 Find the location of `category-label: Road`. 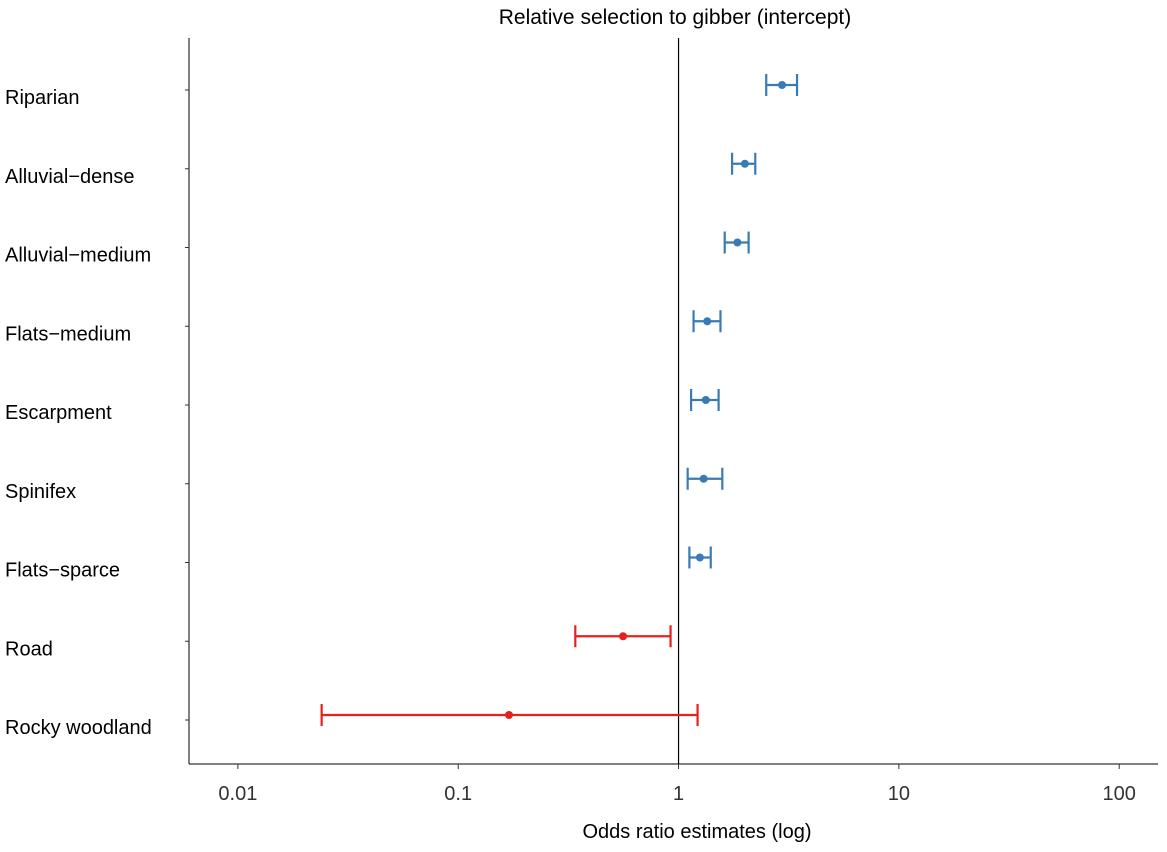

category-label: Road is located at coordinates (29, 649).